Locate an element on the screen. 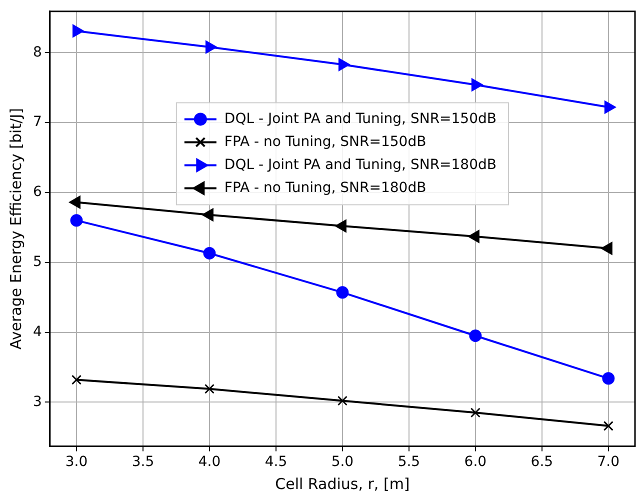  x-tick-label: 7.0 is located at coordinates (608, 462).